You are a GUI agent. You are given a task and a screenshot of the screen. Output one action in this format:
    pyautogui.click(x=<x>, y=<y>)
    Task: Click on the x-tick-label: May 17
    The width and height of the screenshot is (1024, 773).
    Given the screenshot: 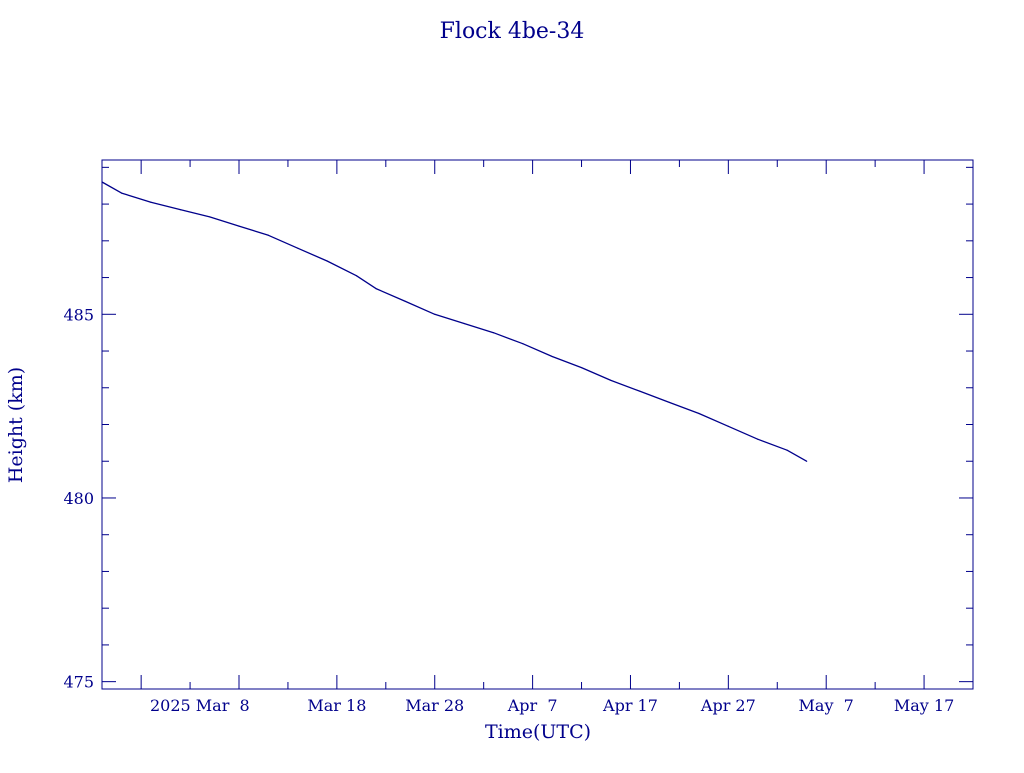 What is the action you would take?
    pyautogui.click(x=924, y=705)
    